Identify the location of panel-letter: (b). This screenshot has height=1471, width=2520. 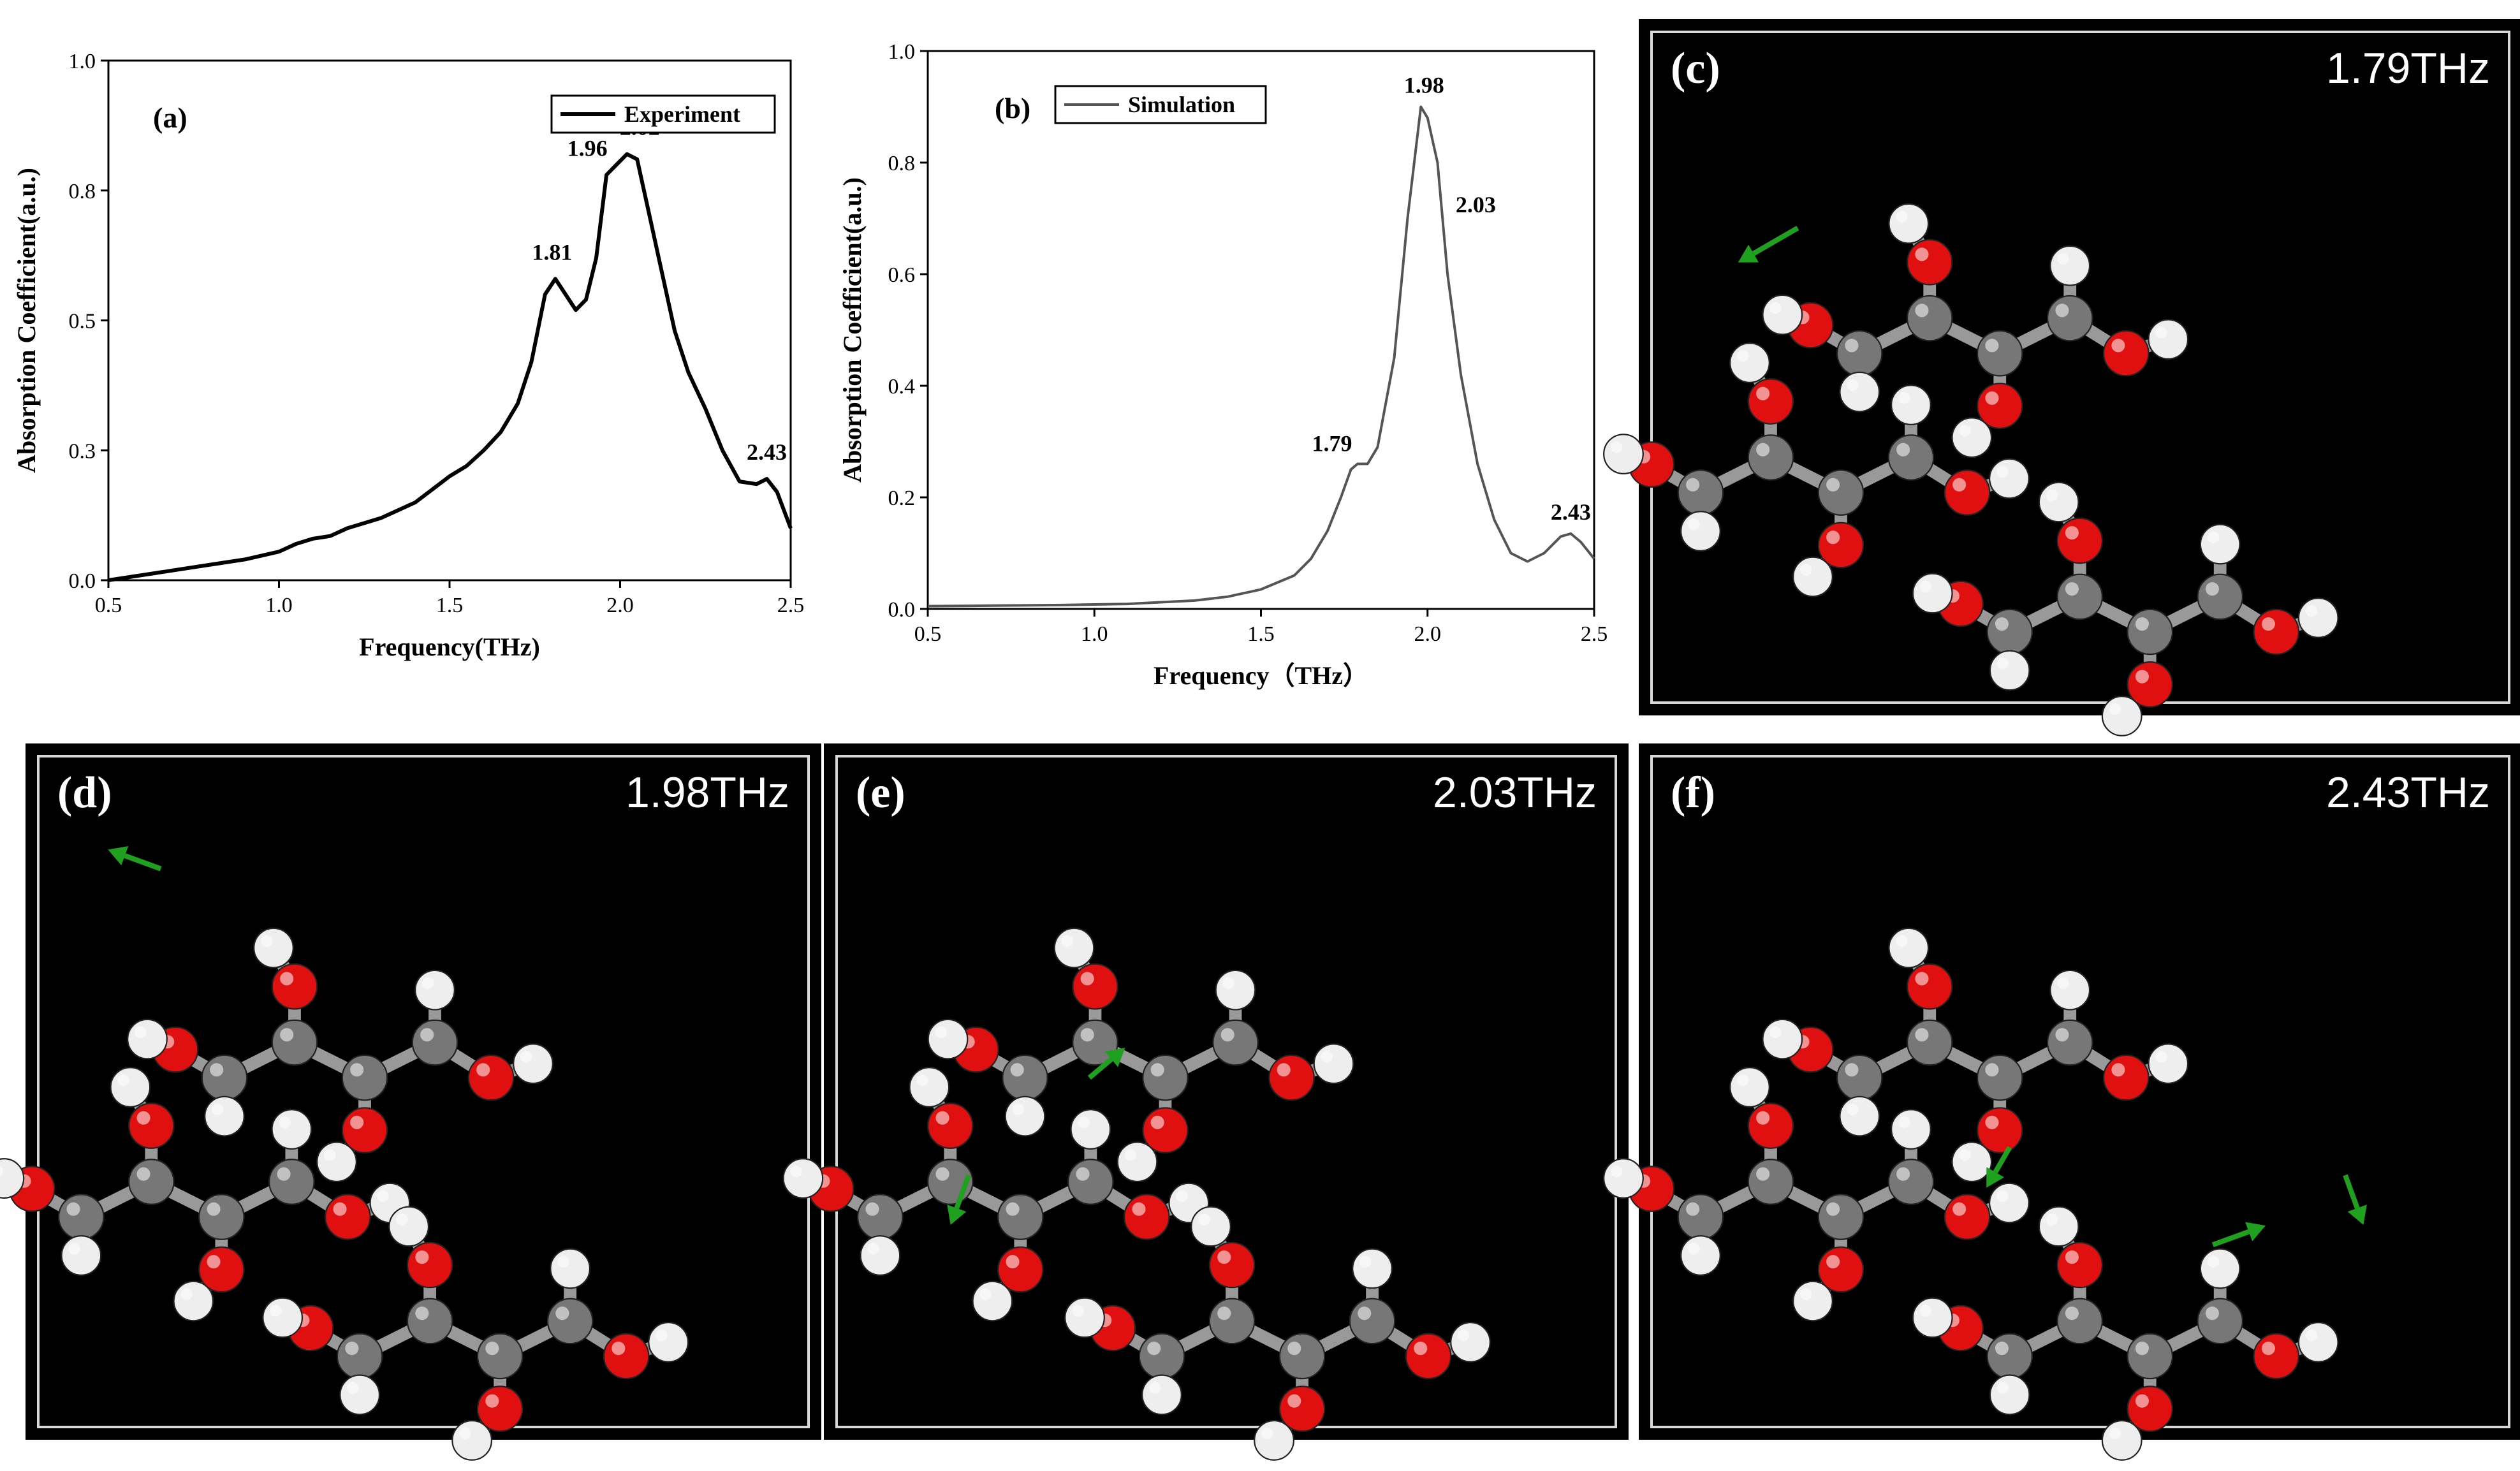
(1012, 108).